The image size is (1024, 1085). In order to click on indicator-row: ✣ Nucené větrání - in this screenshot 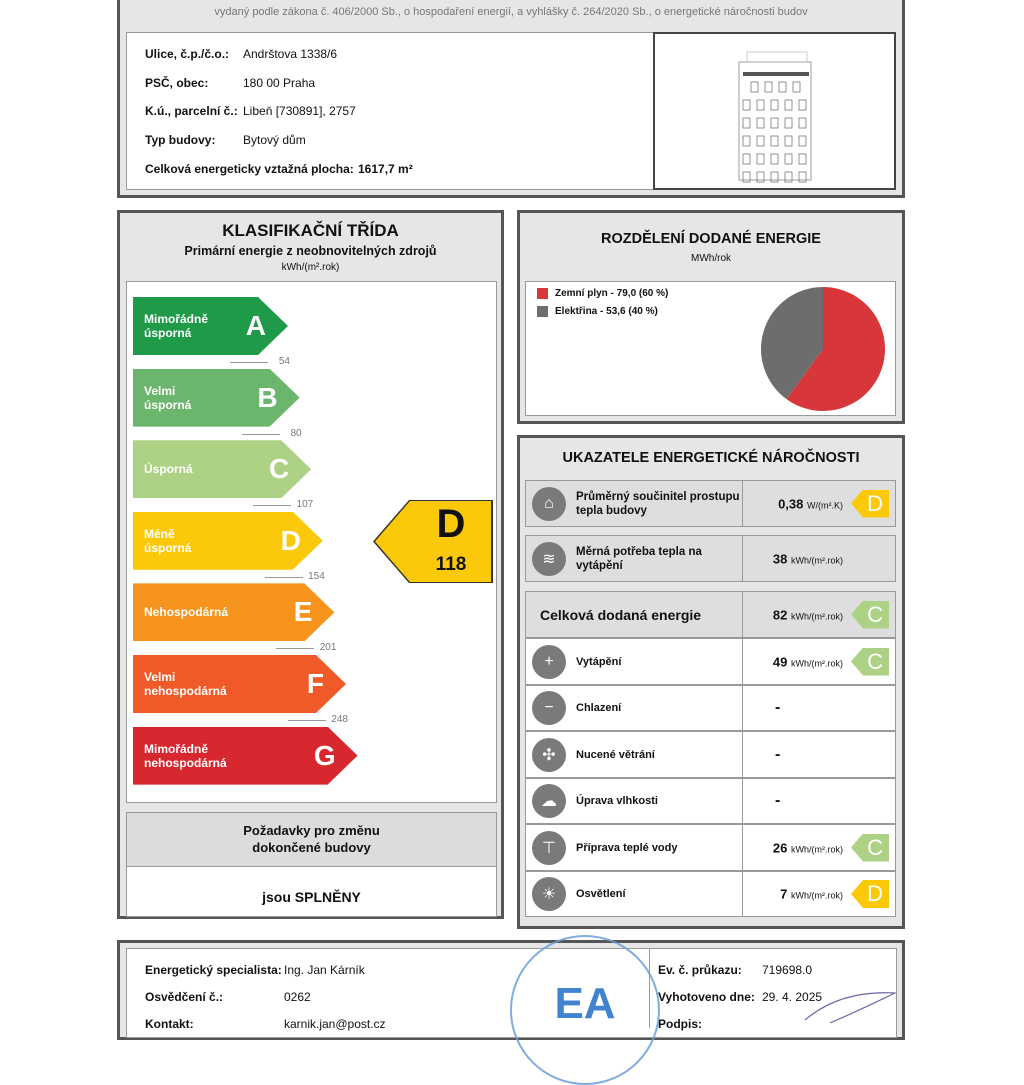, I will do `click(710, 754)`.